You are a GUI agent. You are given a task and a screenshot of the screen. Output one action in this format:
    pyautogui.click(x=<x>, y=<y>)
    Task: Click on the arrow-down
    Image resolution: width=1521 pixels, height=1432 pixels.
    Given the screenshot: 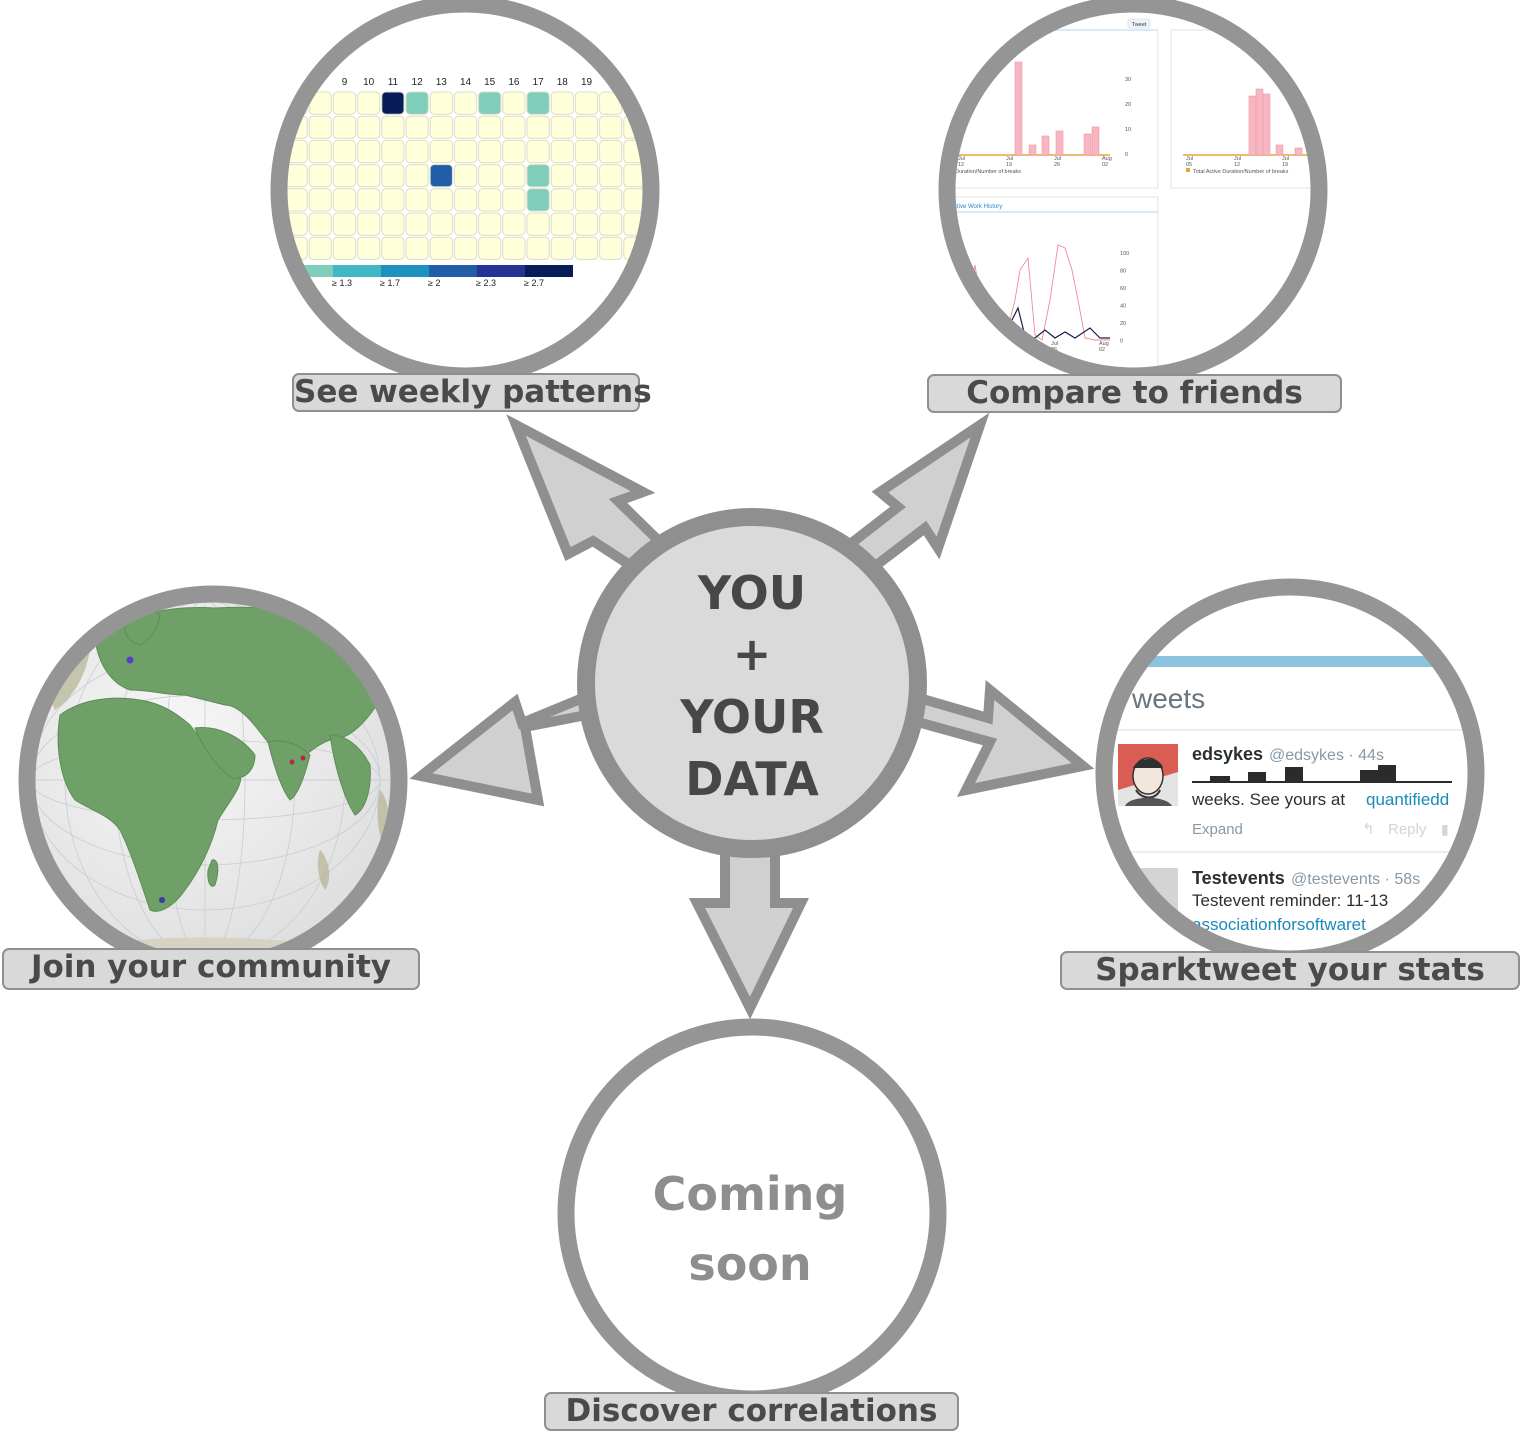 What is the action you would take?
    pyautogui.click(x=748, y=927)
    